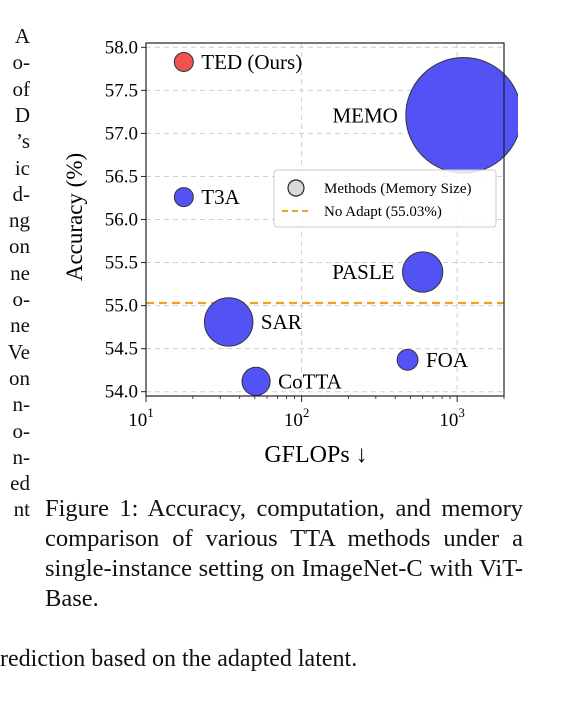 The image size is (579, 703). What do you see at coordinates (220, 197) in the screenshot?
I see `point-label: T3A` at bounding box center [220, 197].